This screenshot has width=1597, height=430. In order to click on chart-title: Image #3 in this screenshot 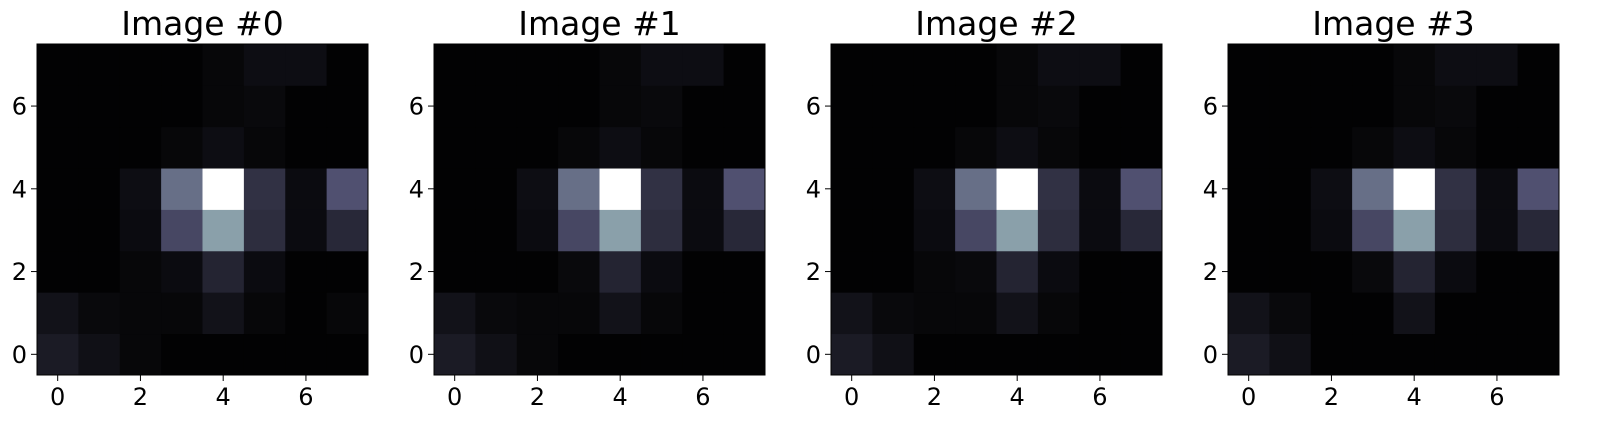, I will do `click(1393, 23)`.